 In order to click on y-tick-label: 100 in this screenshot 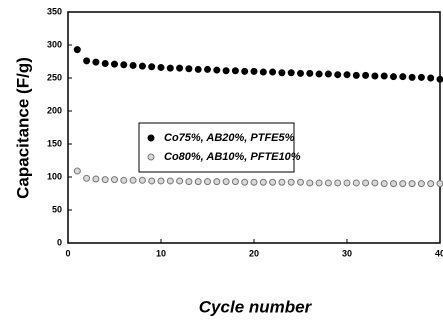, I will do `click(54, 176)`.